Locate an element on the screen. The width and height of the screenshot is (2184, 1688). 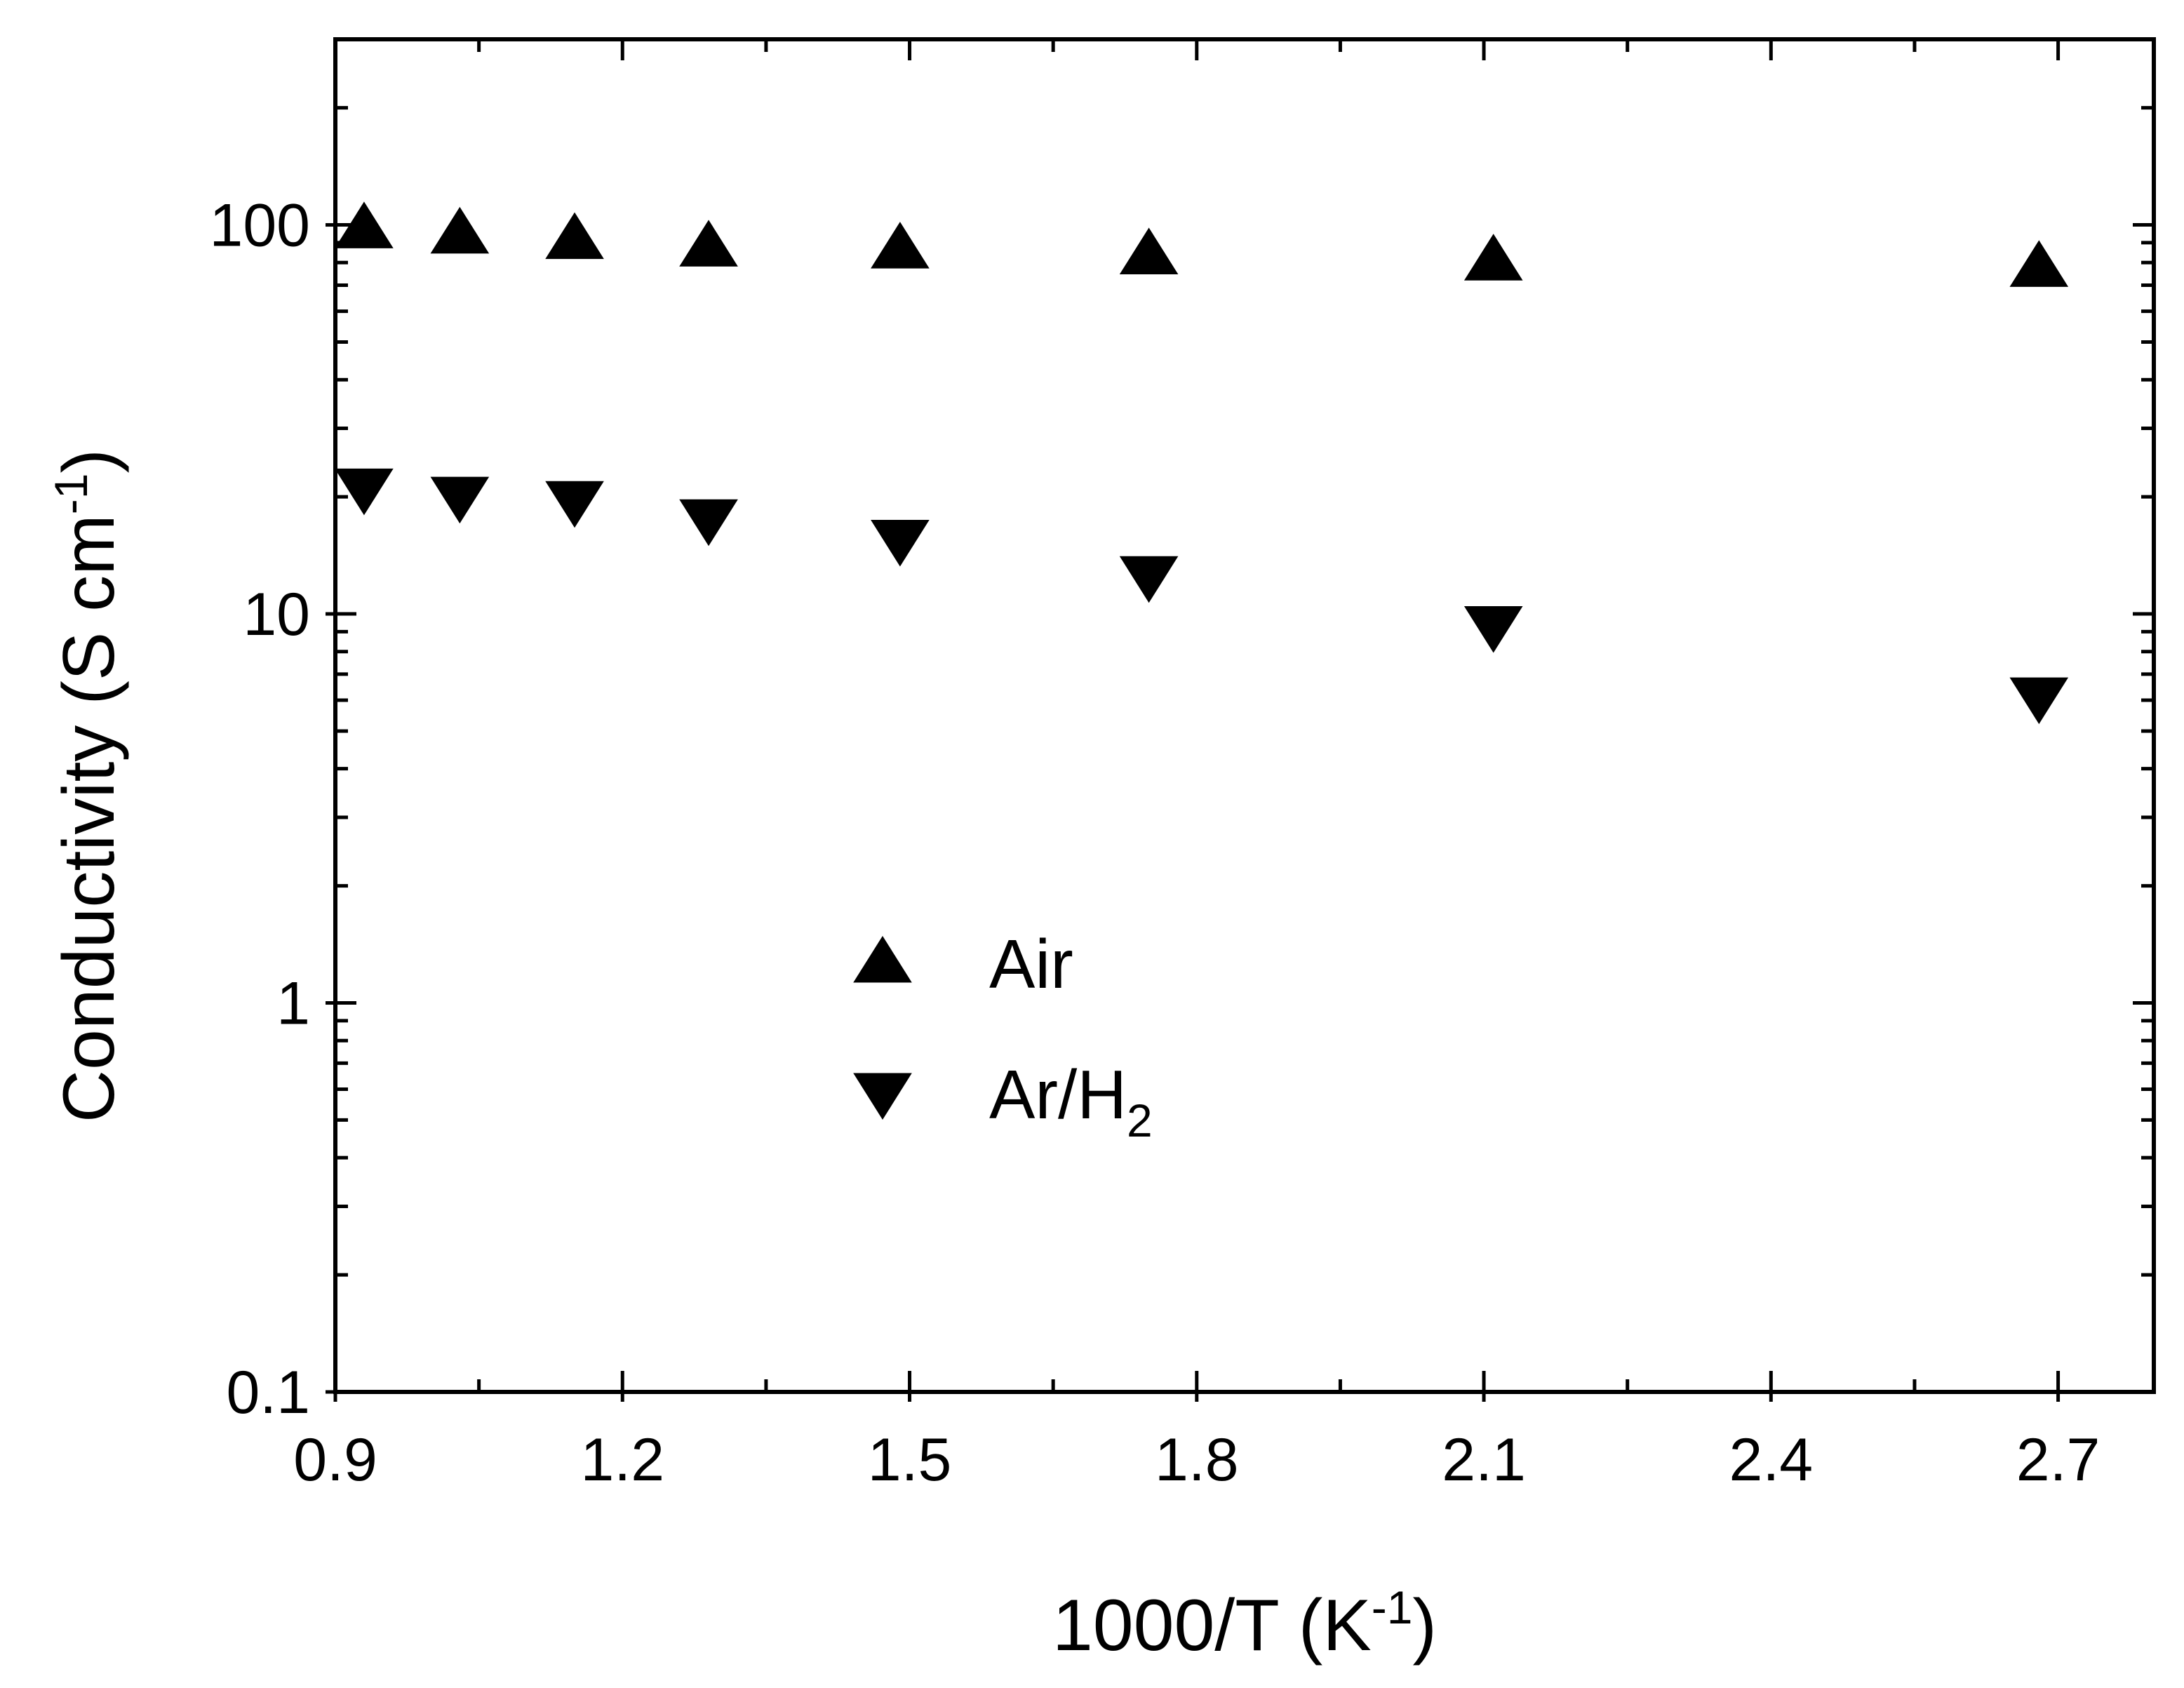
legend-marker-ar-h2 is located at coordinates (882, 1096).